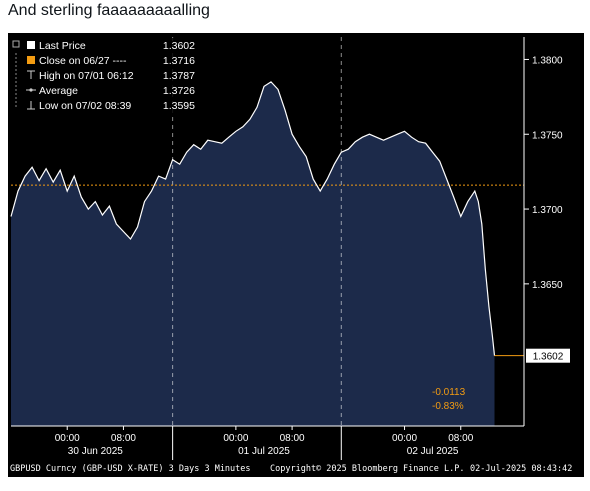 Image resolution: width=590 pixels, height=491 pixels. Describe the element at coordinates (179, 76) in the screenshot. I see `legend-entry-value: 1.3787` at that location.